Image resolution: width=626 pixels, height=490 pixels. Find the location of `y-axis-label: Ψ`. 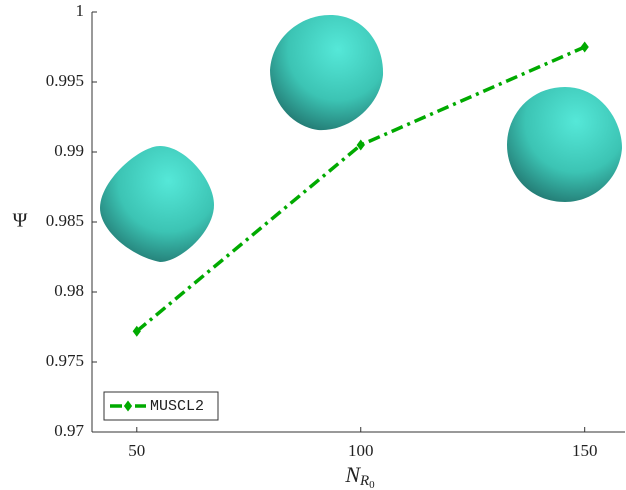

y-axis-label: Ψ is located at coordinates (20, 221).